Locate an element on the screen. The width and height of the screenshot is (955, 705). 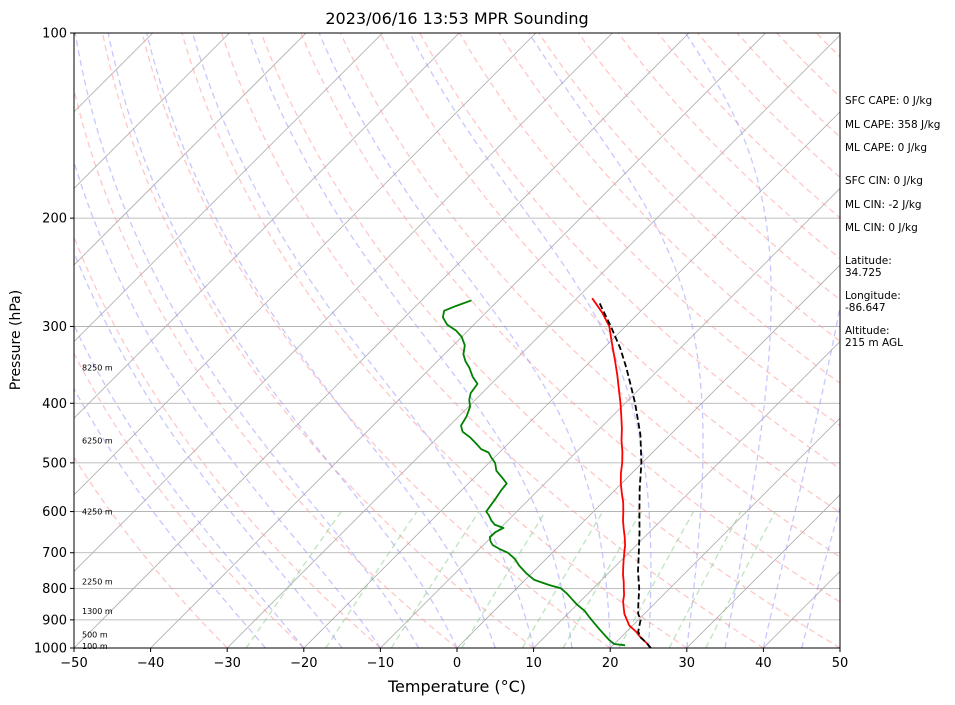
x-tick-label: 20 is located at coordinates (610, 663).